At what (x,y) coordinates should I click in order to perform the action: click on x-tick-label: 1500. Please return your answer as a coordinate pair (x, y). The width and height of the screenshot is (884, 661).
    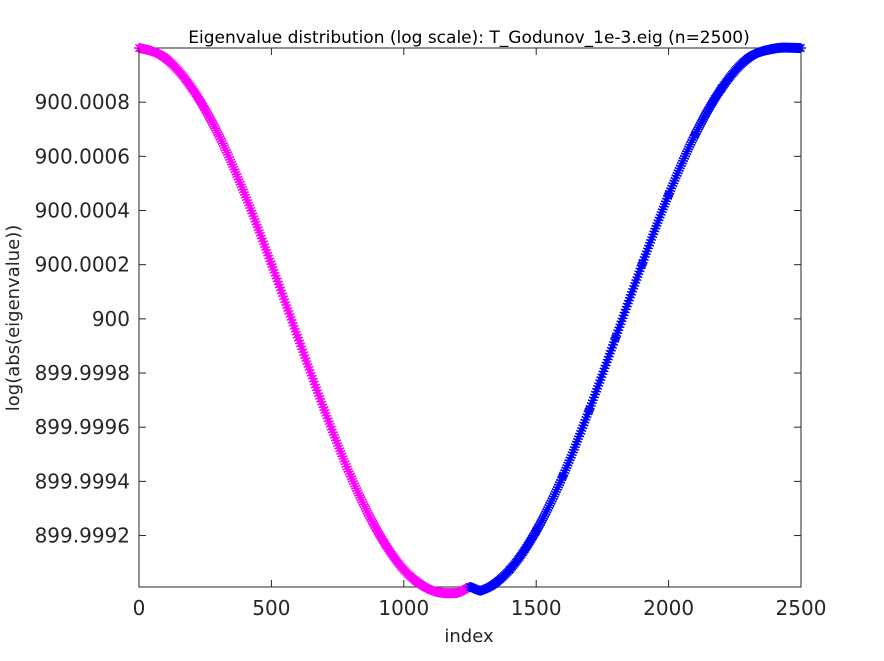
    Looking at the image, I should click on (536, 608).